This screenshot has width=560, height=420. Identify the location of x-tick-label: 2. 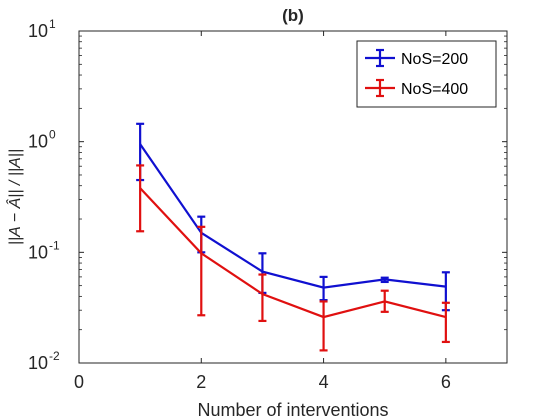
(201, 382).